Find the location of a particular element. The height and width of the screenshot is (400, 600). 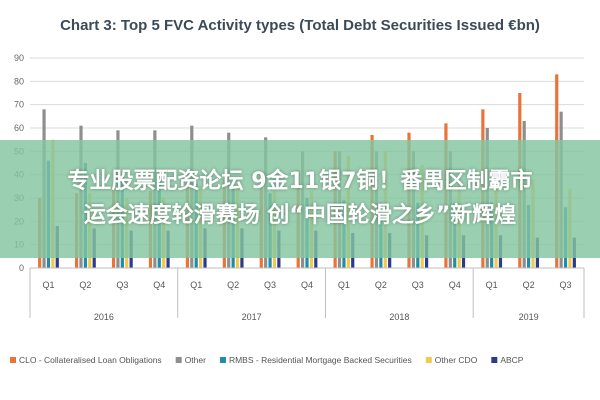

y-tick-label: 60 is located at coordinates (19, 128).